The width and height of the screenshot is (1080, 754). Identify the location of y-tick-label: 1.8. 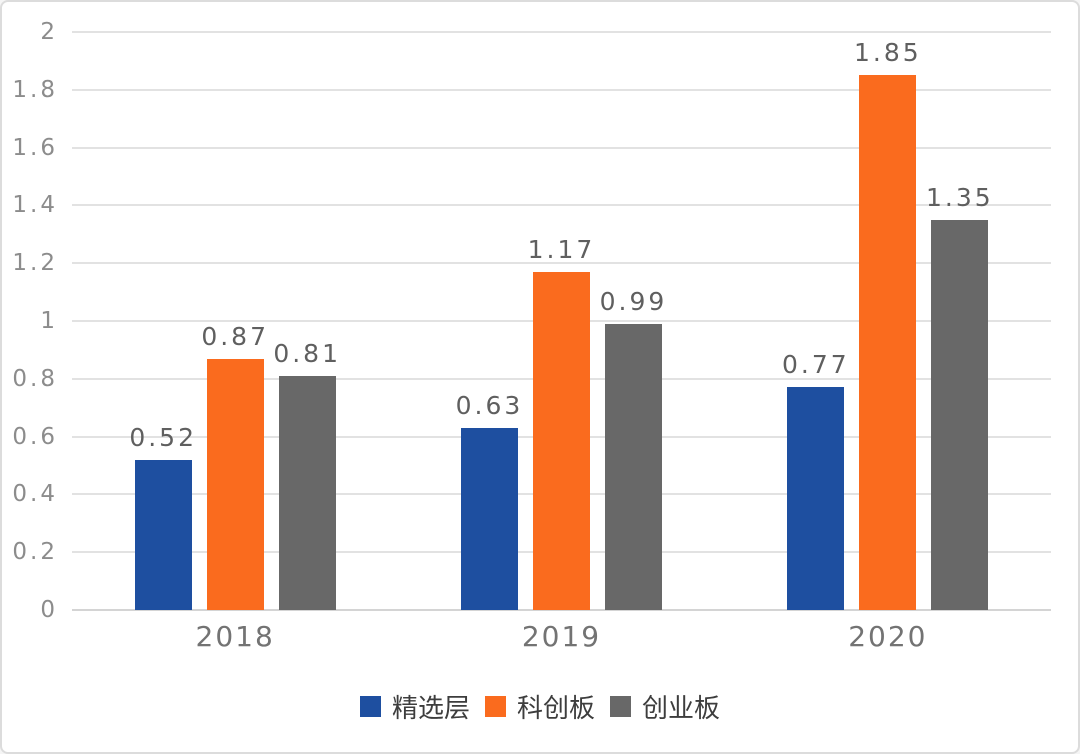
(35, 89).